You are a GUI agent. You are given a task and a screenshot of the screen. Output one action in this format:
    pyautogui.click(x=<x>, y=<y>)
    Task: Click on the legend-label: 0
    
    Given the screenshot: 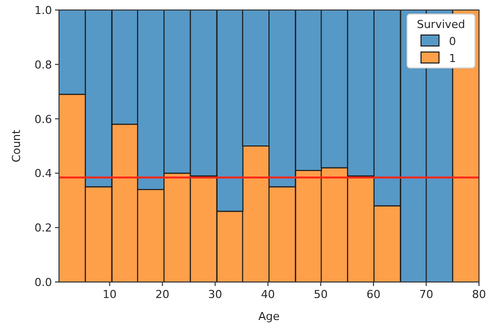 What is the action you would take?
    pyautogui.click(x=452, y=41)
    